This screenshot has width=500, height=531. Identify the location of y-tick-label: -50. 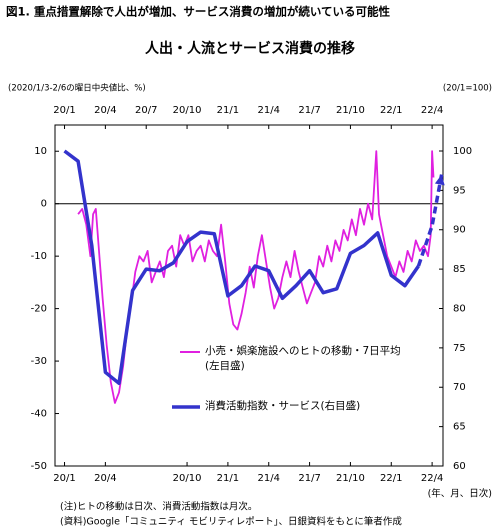
(39, 466).